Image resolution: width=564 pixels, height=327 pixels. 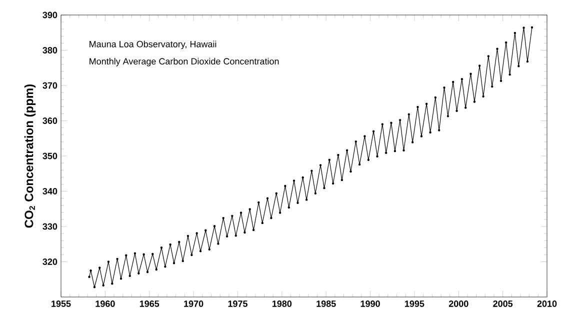 I want to click on x-tick-label: 1955, so click(x=61, y=303).